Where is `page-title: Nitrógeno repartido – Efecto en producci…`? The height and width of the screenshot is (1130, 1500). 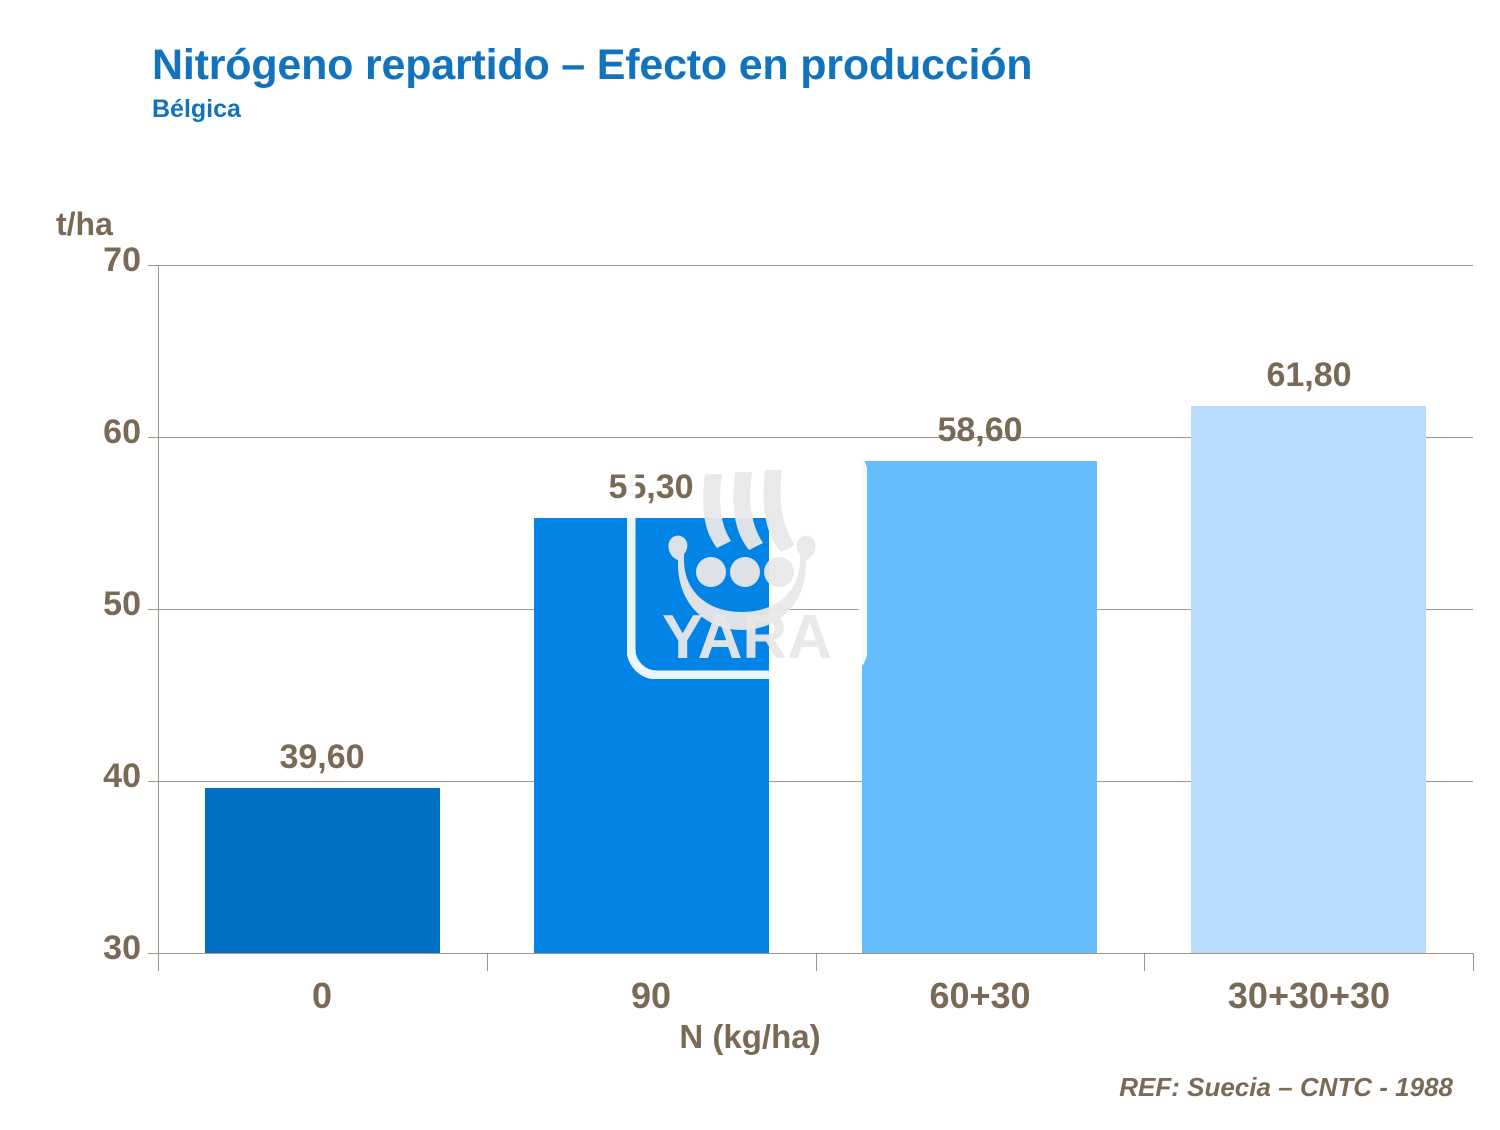
page-title: Nitrógeno repartido – Efecto en producci… is located at coordinates (592, 65).